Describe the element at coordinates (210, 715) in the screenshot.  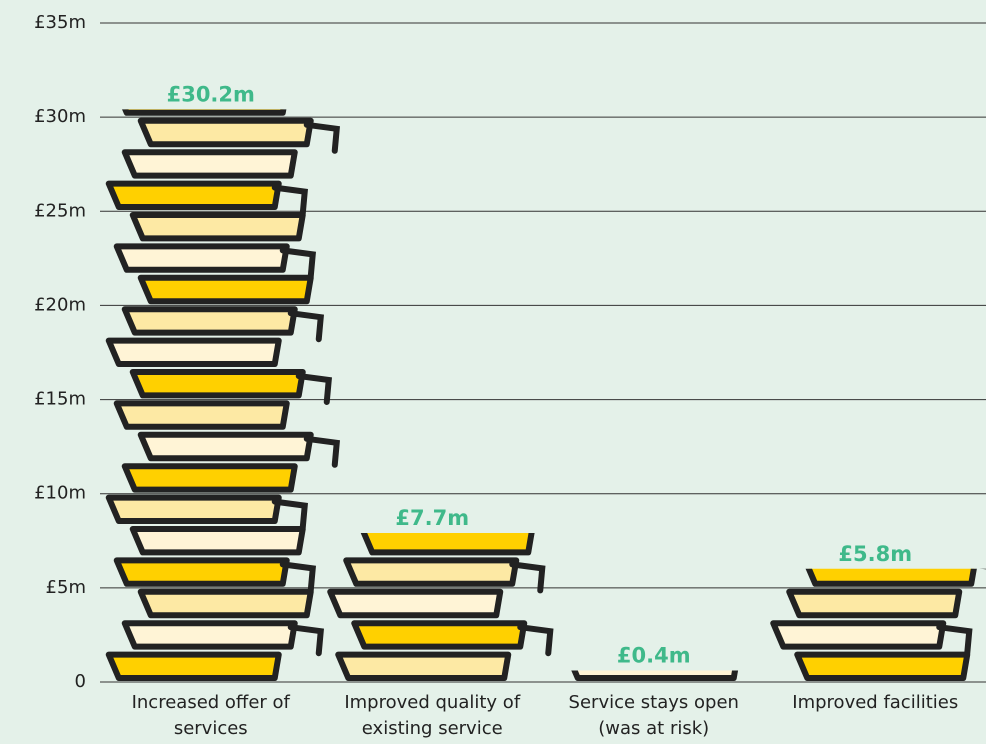
I see `x-tick-label: Increased offer of services` at that location.